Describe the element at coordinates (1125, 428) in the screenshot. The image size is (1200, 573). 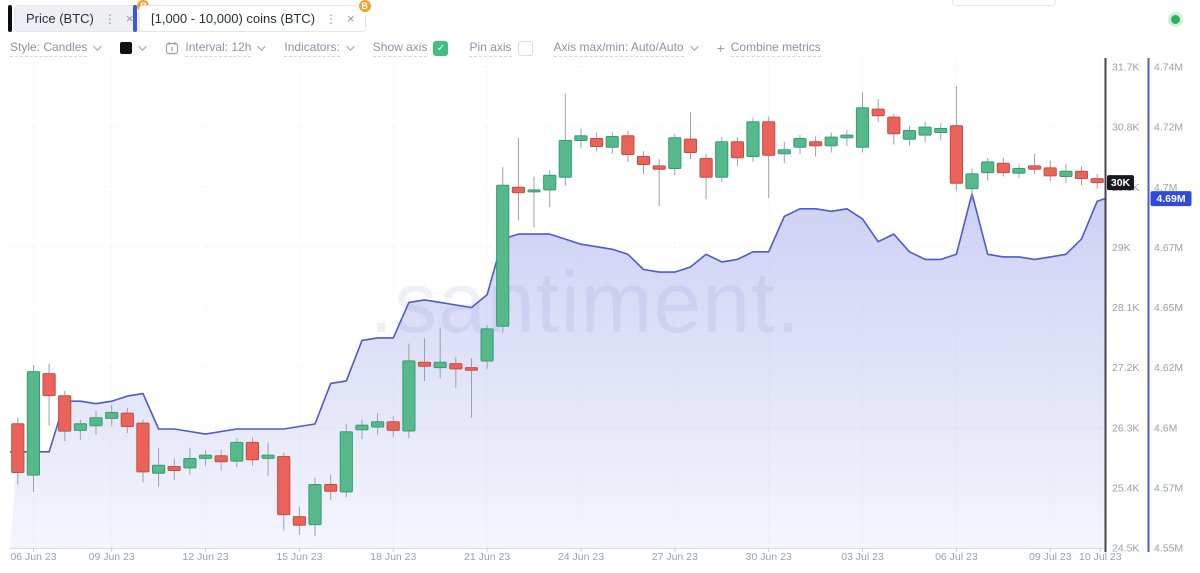
I see `svg-text: 26.3K` at that location.